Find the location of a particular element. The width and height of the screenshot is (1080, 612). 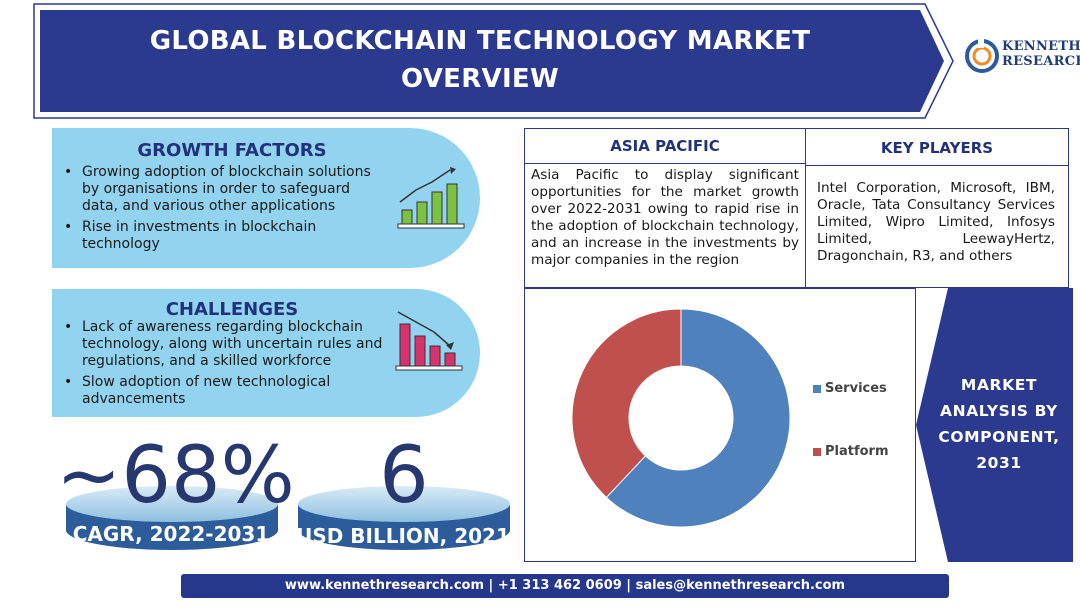

market-analysis-line1: MARKET is located at coordinates (999, 385).